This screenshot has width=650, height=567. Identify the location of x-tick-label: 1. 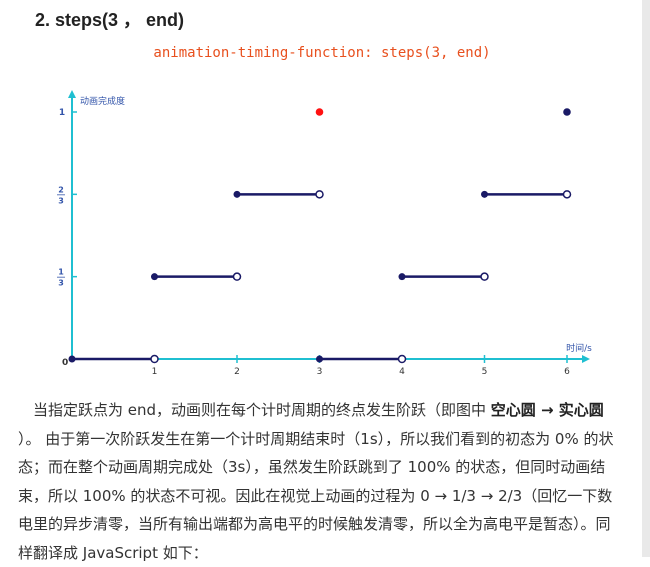
(155, 372).